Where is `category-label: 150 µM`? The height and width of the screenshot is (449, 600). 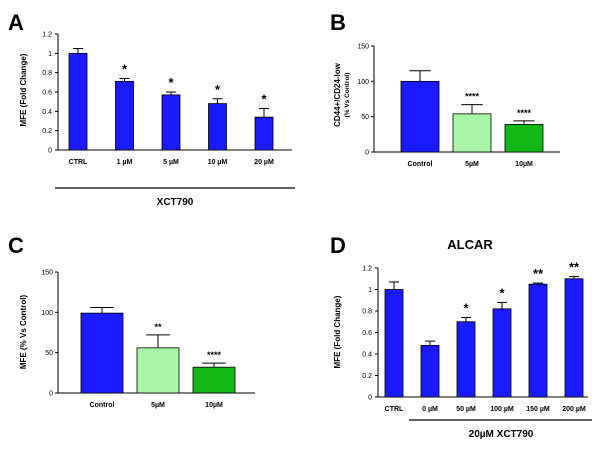 category-label: 150 µM is located at coordinates (538, 409).